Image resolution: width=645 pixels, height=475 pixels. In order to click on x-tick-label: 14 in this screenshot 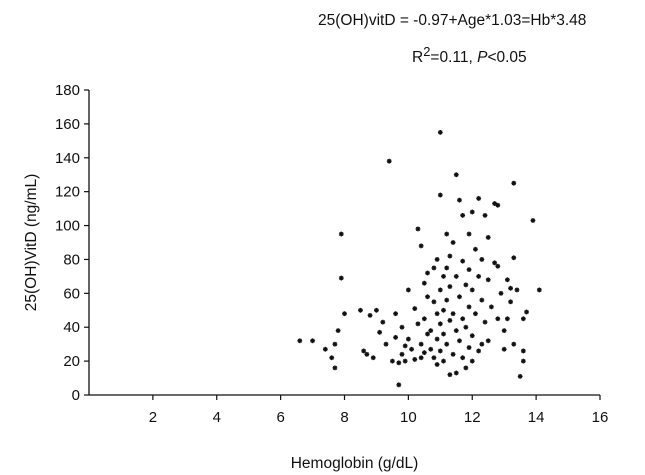, I will do `click(536, 417)`.